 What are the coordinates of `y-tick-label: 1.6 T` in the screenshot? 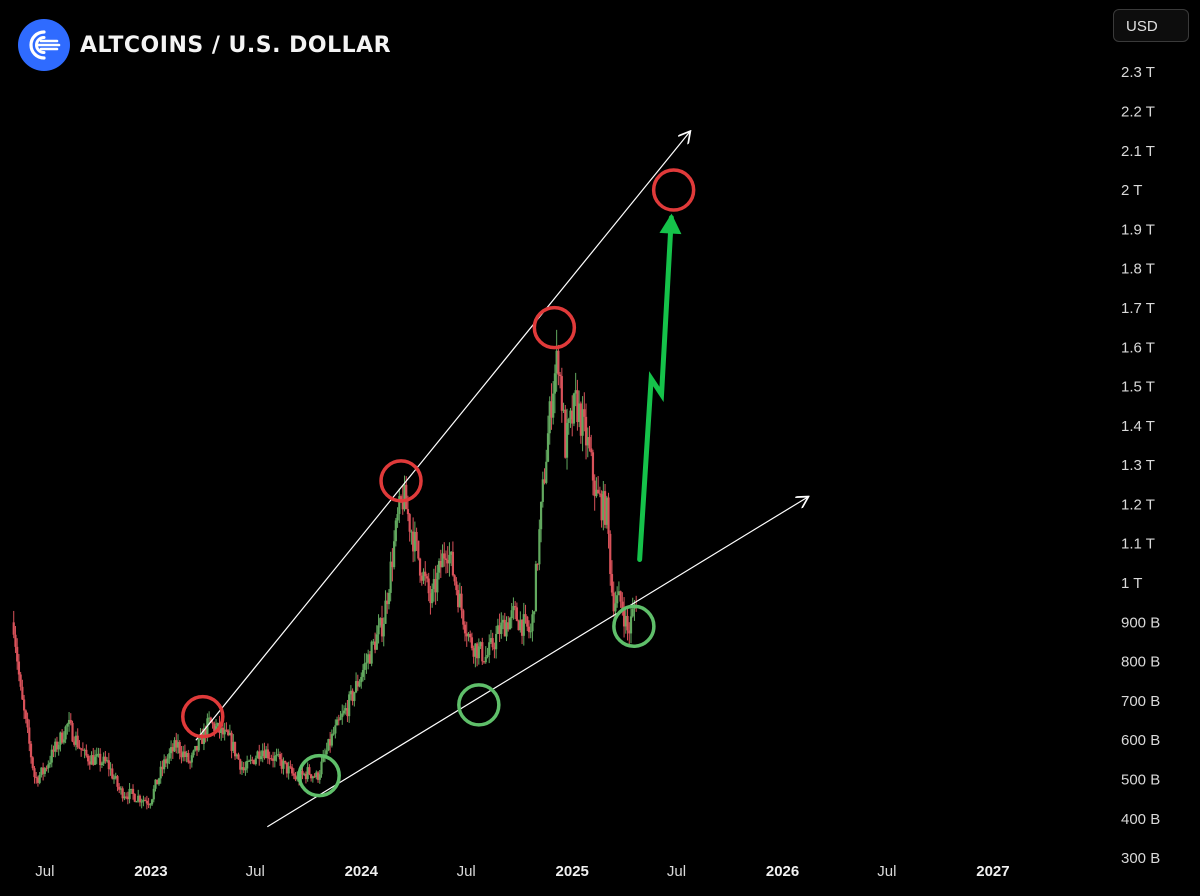 It's located at (1138, 347).